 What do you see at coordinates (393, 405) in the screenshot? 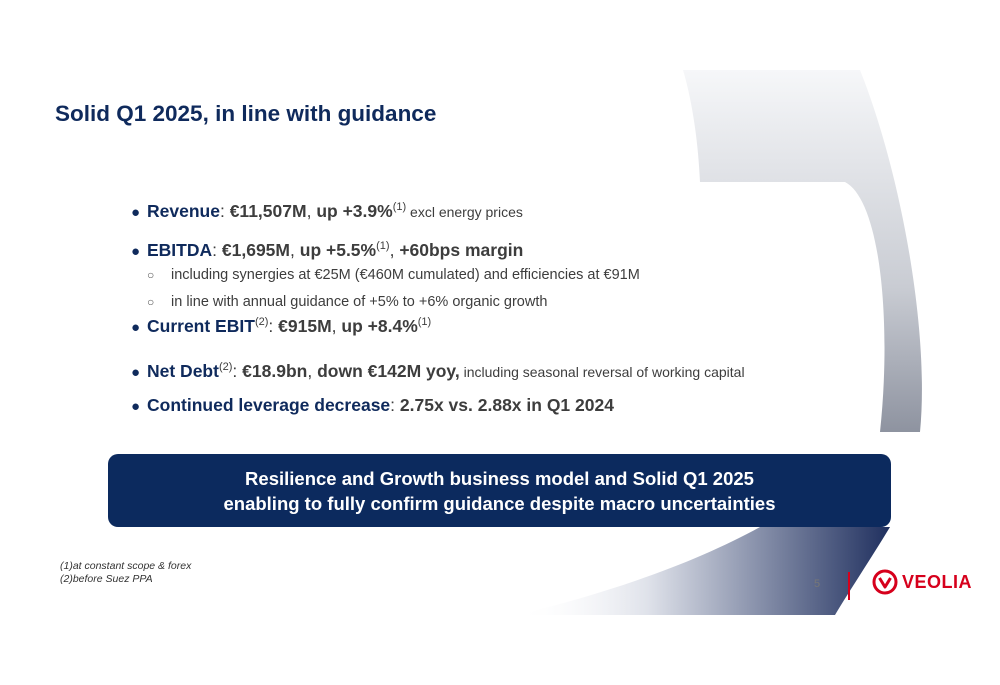
I see `leverage-sep: :` at bounding box center [393, 405].